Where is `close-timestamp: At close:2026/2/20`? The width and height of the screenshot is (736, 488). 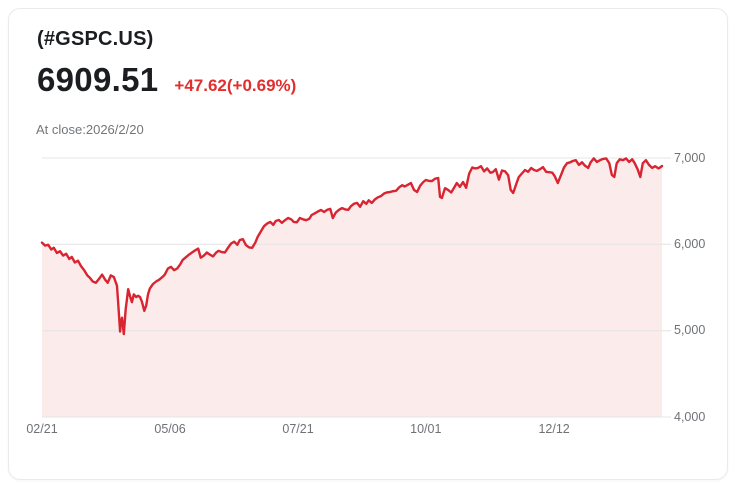 close-timestamp: At close:2026/2/20 is located at coordinates (90, 129).